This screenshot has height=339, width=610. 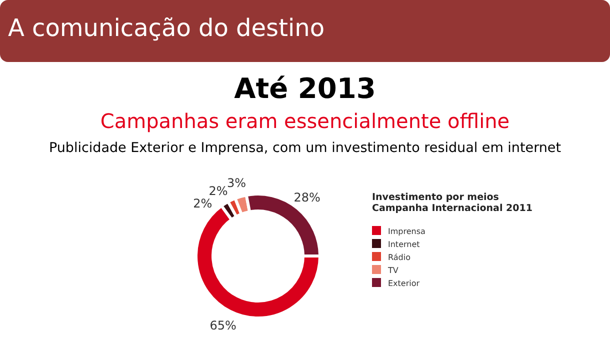 What do you see at coordinates (404, 244) in the screenshot?
I see `legend-label: Internet` at bounding box center [404, 244].